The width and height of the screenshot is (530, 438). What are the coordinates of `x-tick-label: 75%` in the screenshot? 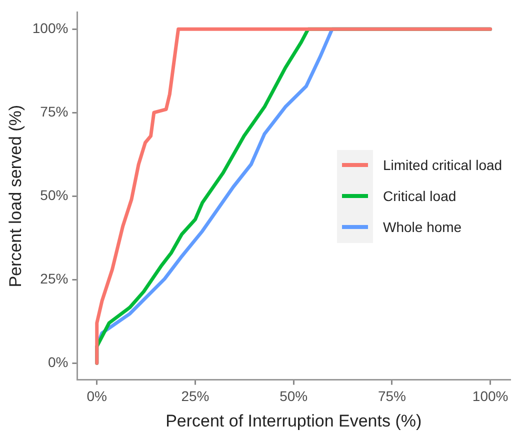 It's located at (392, 396).